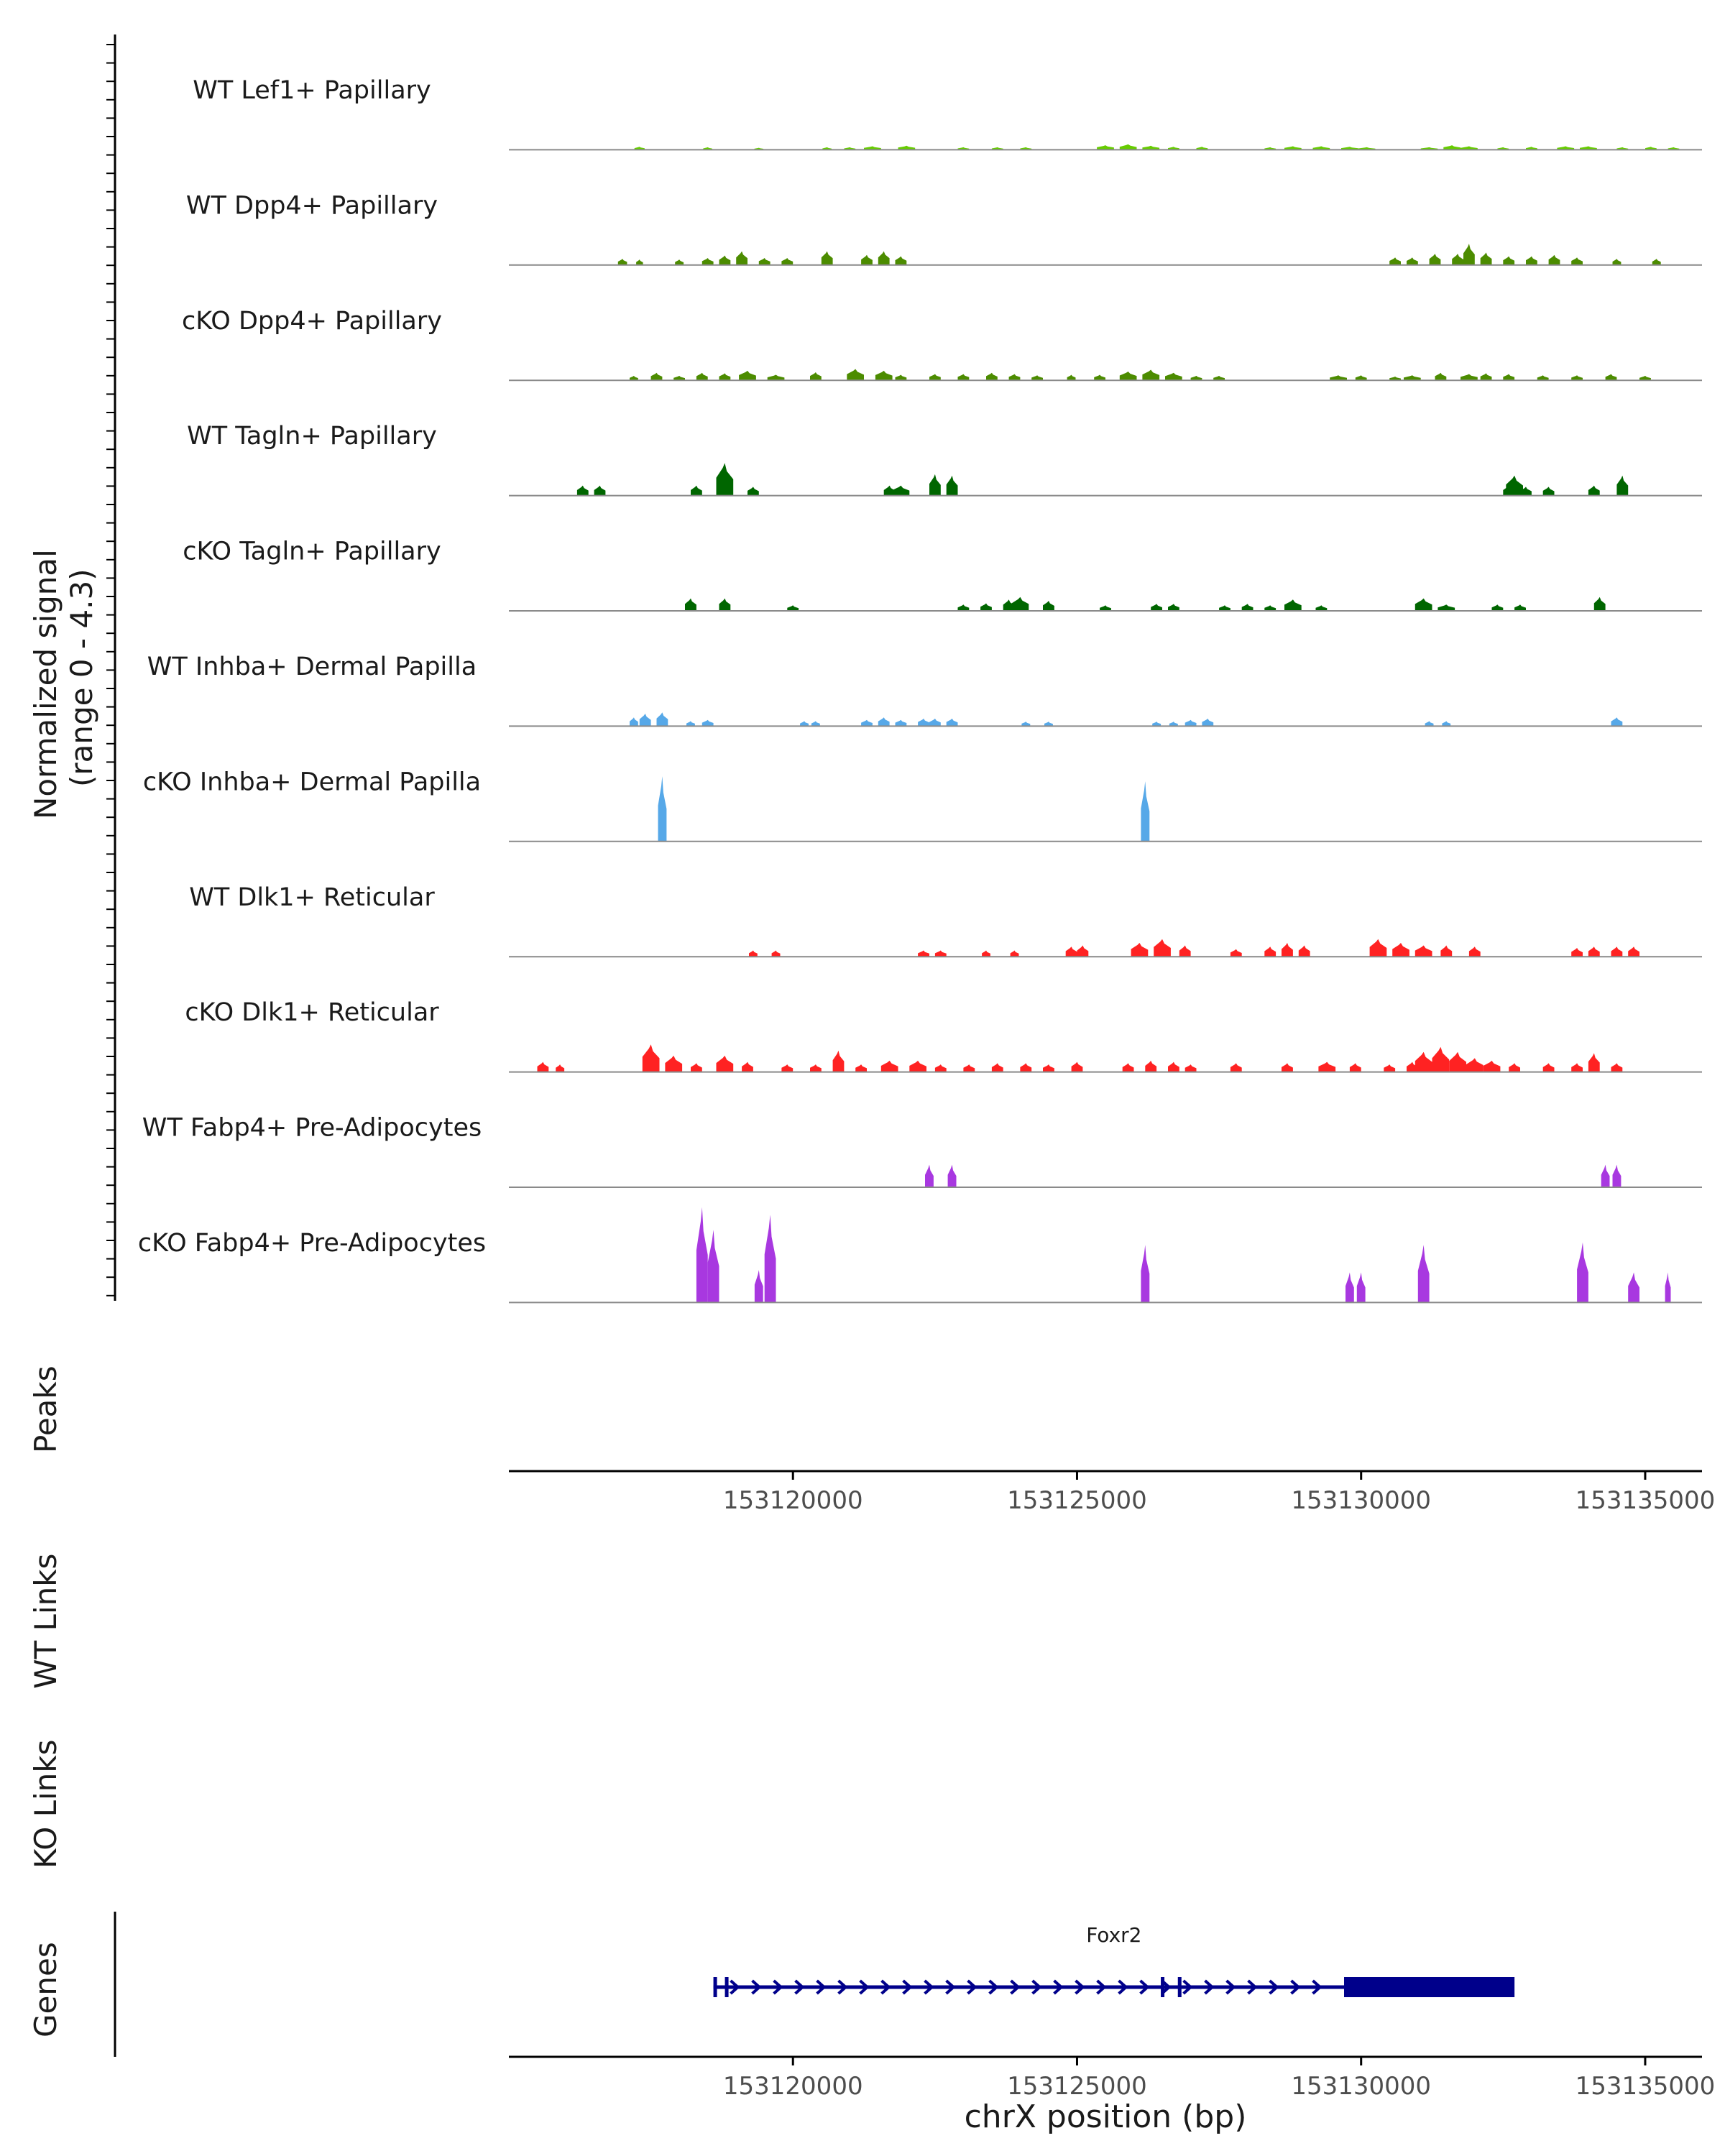  What do you see at coordinates (45, 1621) in the screenshot?
I see `wt-links-panel-label: WT Links` at bounding box center [45, 1621].